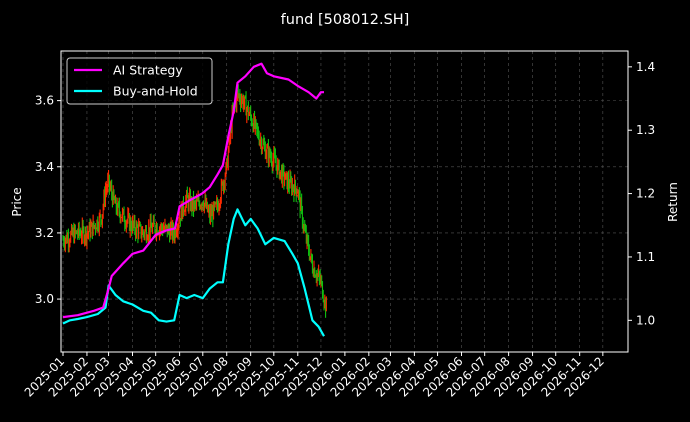 This screenshot has width=690, height=422. I want to click on left-axis: 3.0 3.2 3.4 3.6, so click(48, 200).